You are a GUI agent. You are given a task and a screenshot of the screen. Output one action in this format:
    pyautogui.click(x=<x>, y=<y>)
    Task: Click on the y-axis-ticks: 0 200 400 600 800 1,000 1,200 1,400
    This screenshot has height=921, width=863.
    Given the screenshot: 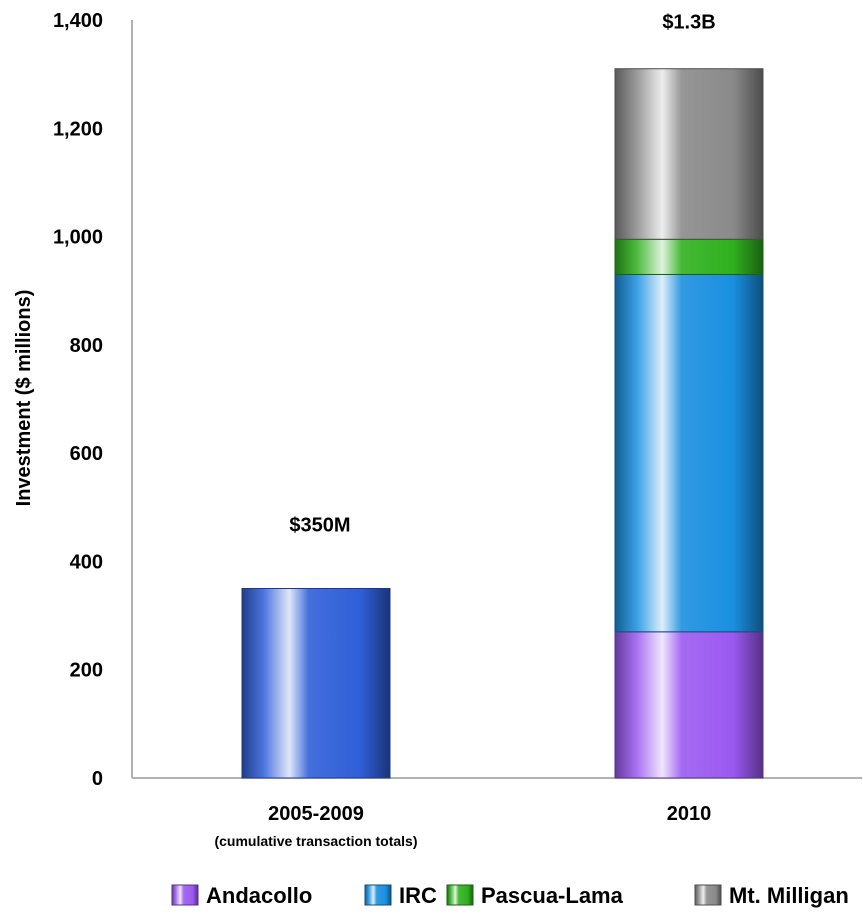 What is the action you would take?
    pyautogui.click(x=78, y=400)
    